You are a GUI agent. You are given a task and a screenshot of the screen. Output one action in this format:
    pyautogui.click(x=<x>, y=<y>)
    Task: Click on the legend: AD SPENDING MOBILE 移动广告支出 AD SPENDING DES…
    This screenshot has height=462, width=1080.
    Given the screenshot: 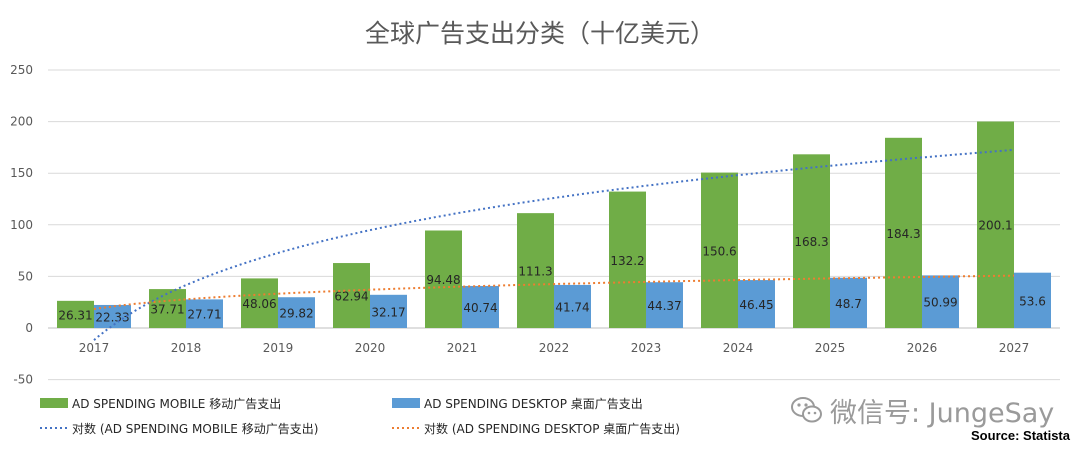 What is the action you would take?
    pyautogui.click(x=360, y=416)
    